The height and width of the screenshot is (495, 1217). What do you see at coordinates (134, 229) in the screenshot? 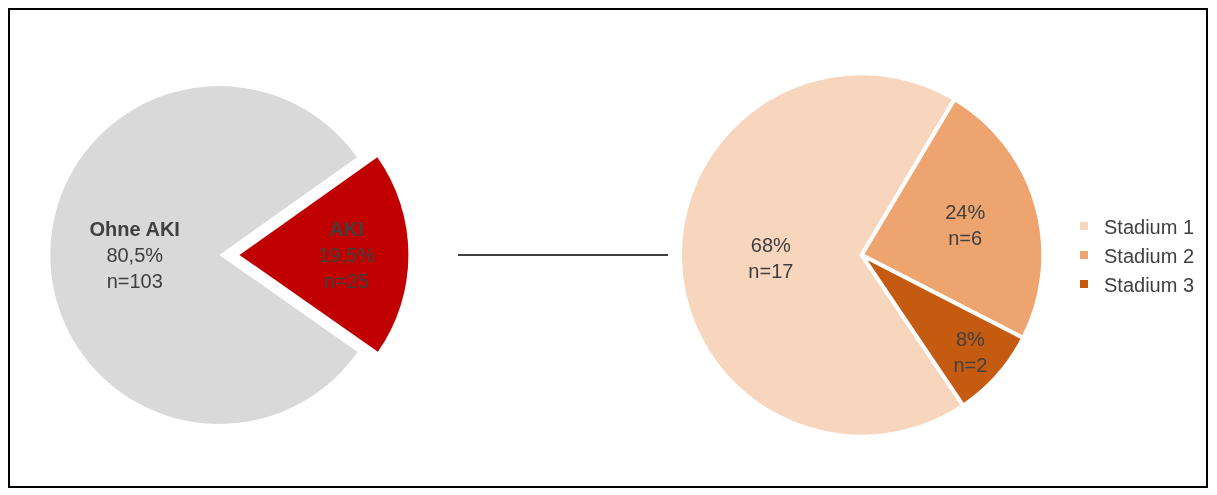
I see `slice-label: Ohne AKI` at bounding box center [134, 229].